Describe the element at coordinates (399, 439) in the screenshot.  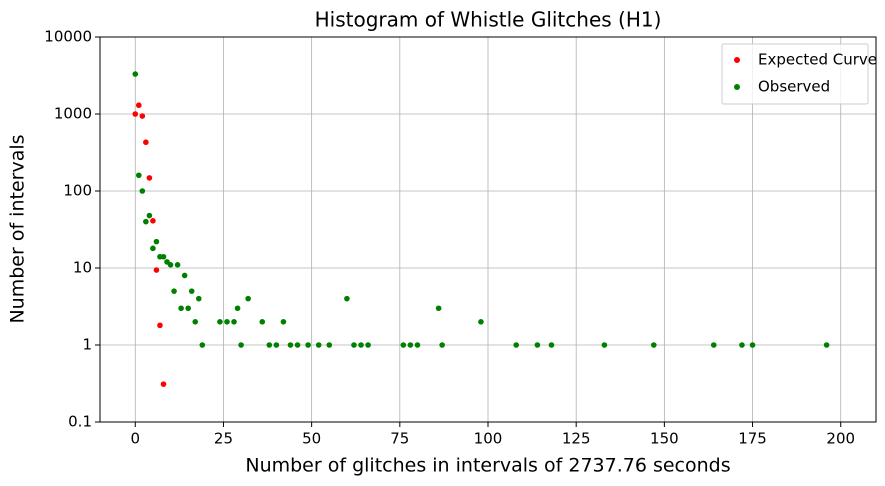
I see `x-tick-label: 75` at that location.